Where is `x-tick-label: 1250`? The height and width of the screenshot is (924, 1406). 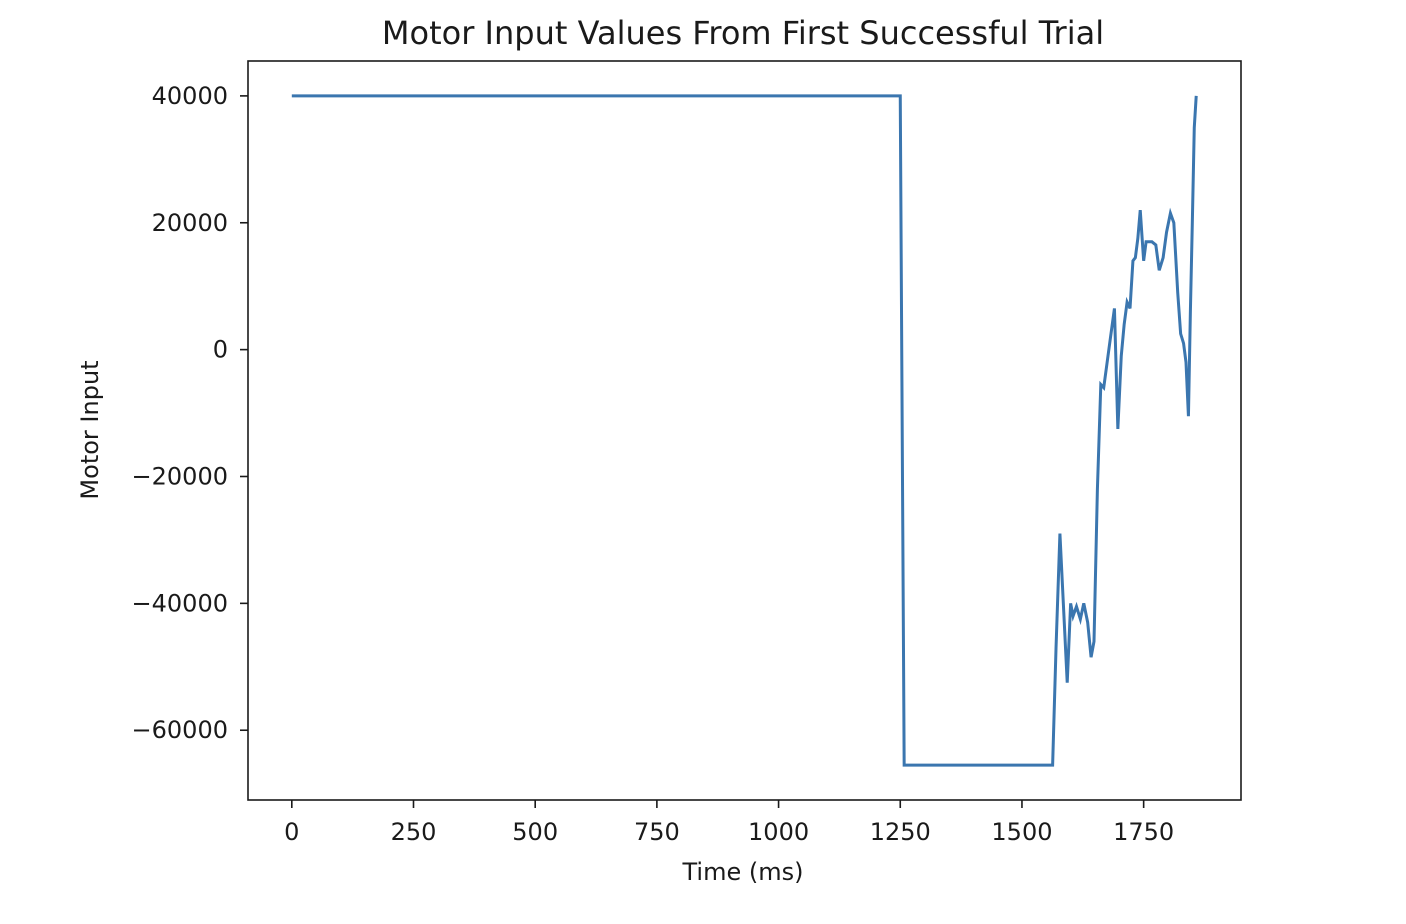 x-tick-label: 1250 is located at coordinates (900, 832).